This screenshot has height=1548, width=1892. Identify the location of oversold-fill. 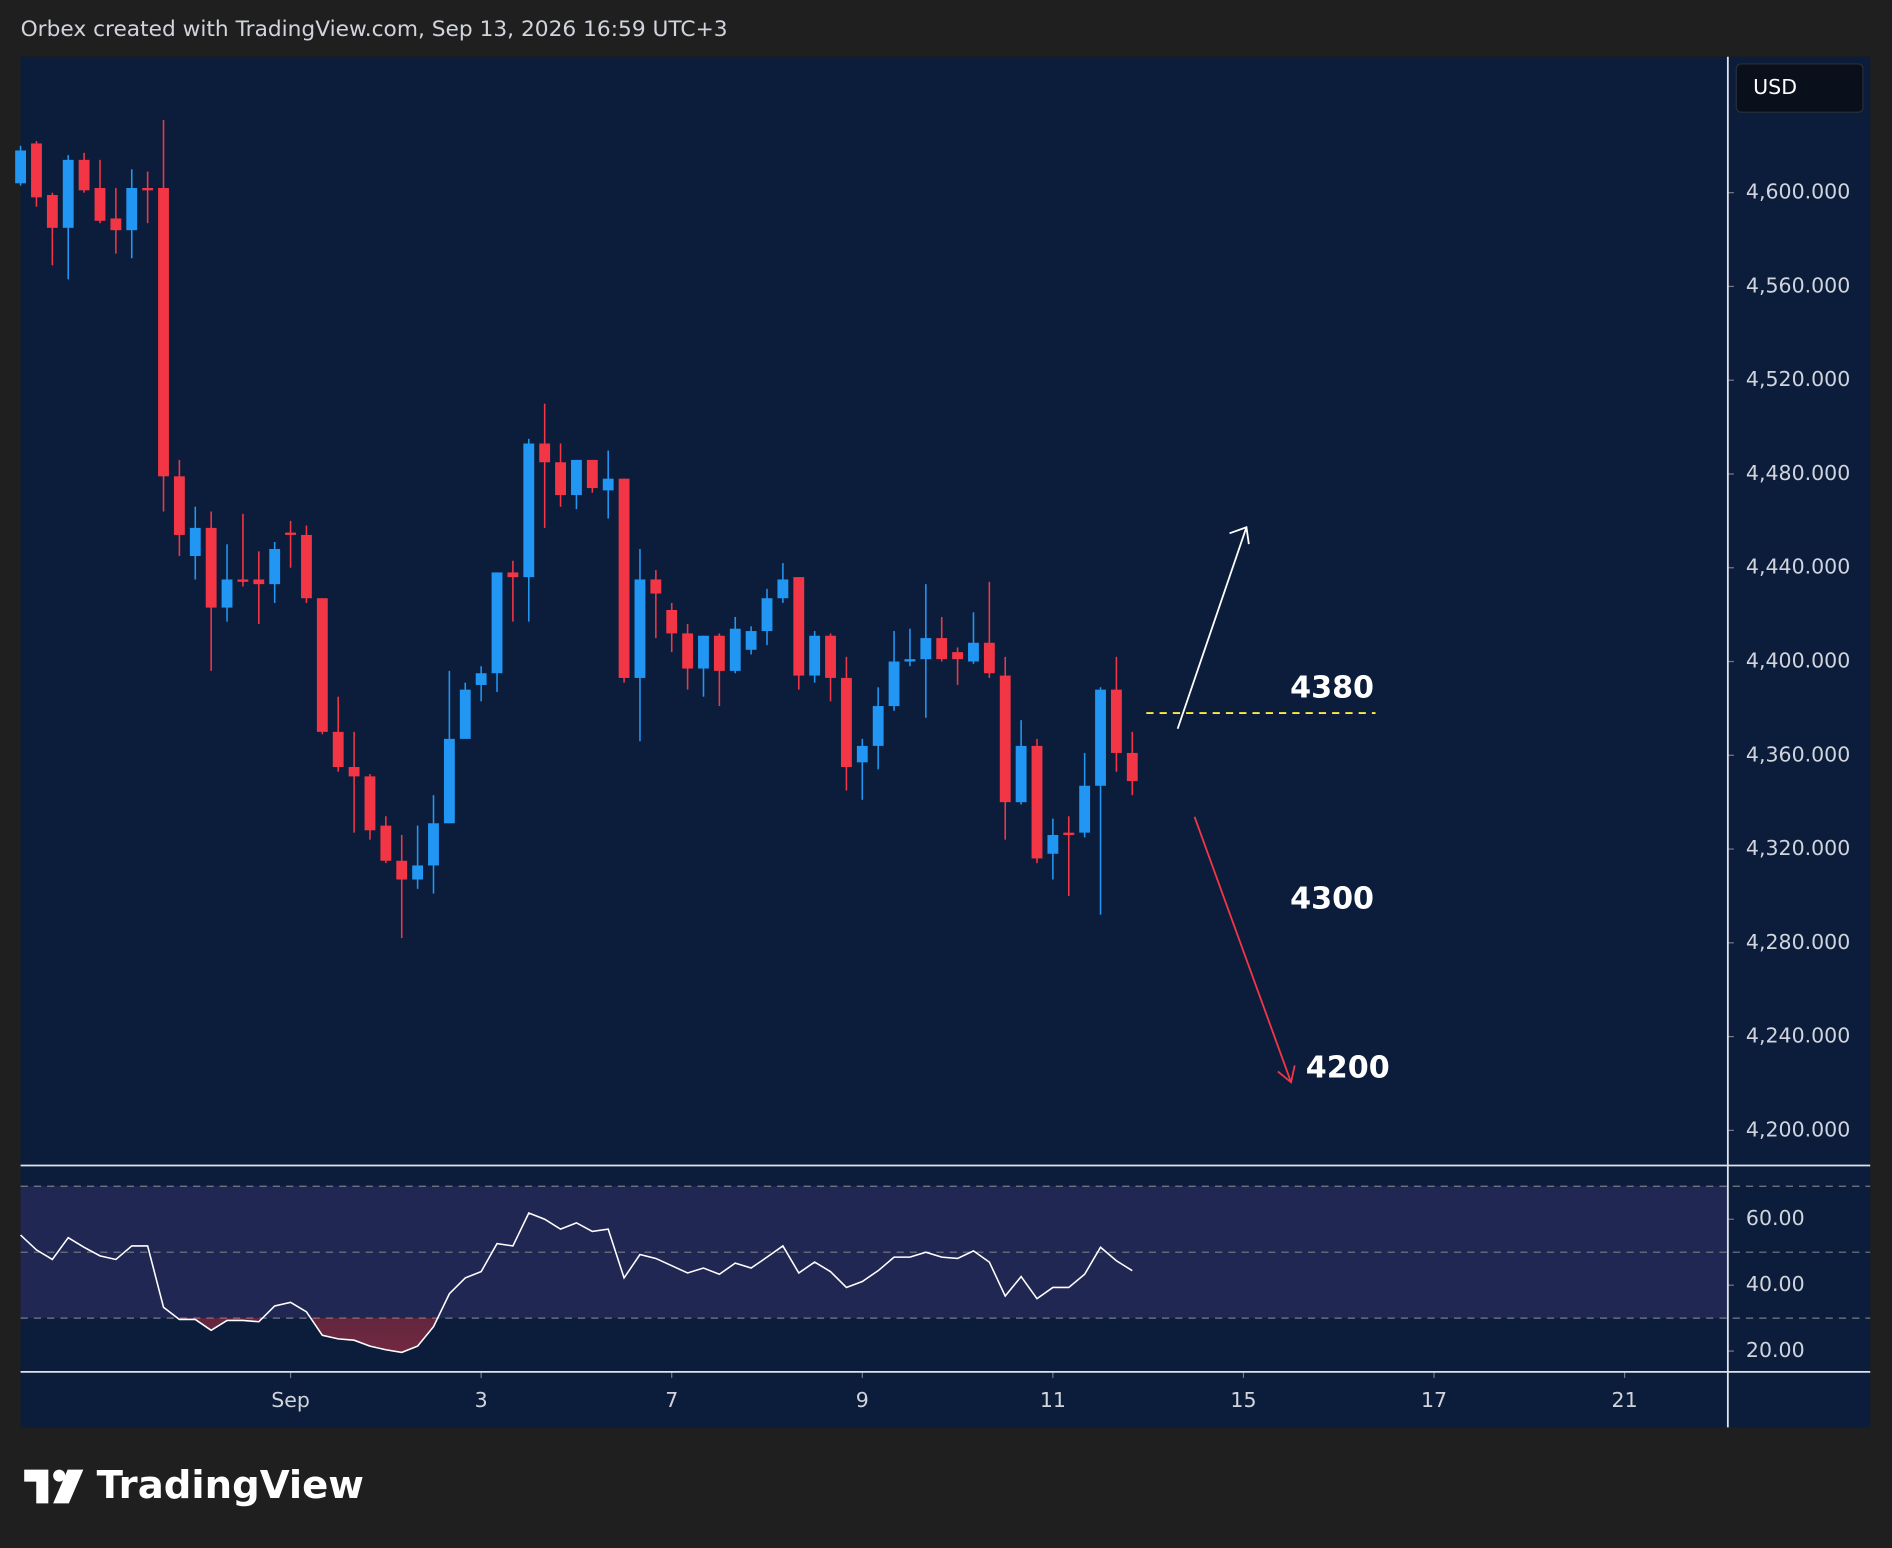
(307, 1335).